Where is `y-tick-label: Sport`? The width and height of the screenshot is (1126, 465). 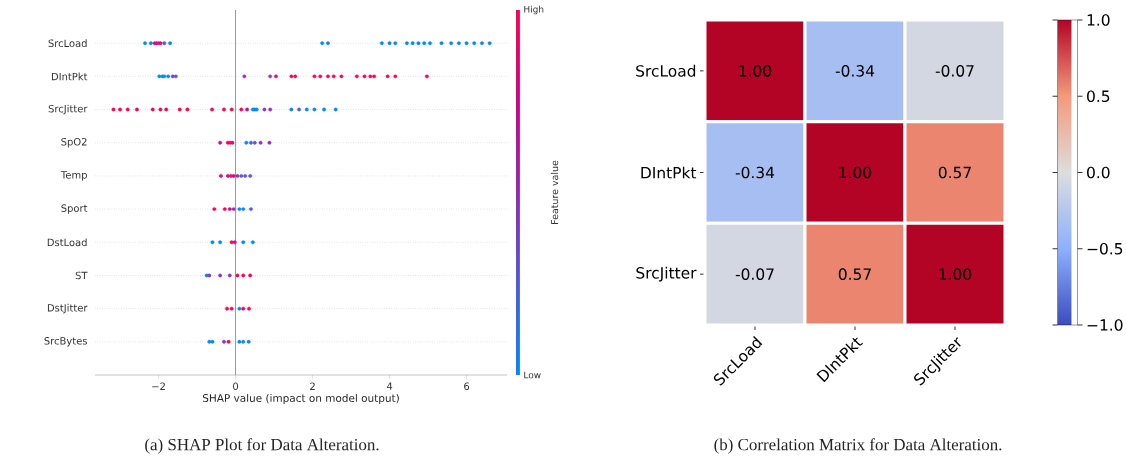
y-tick-label: Sport is located at coordinates (74, 209).